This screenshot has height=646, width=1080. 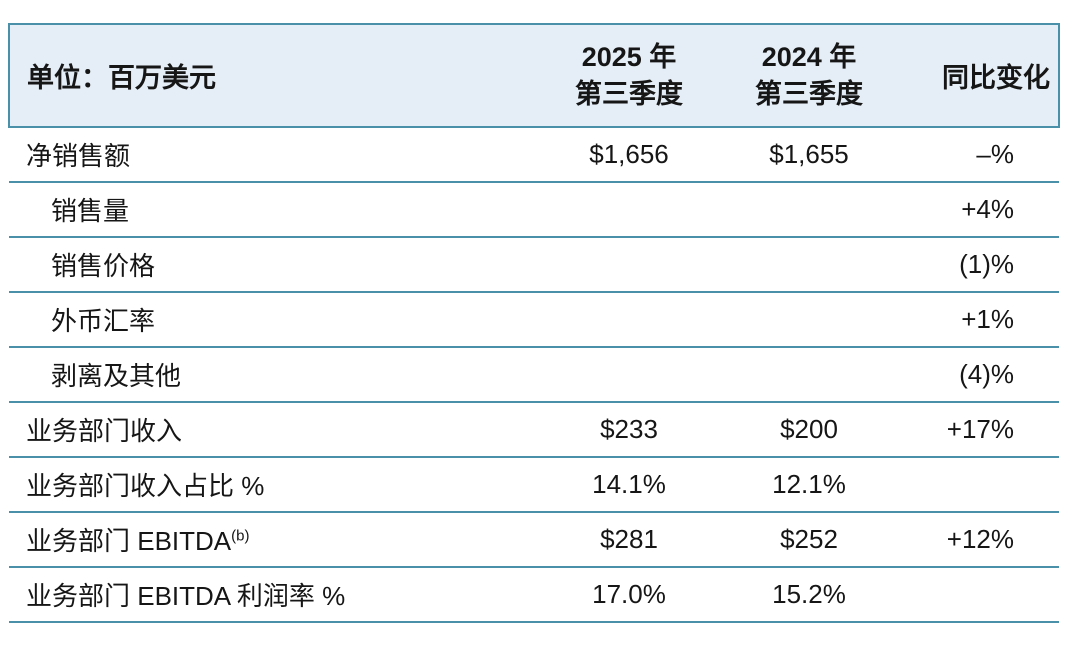 I want to click on value-2024: 15.2%, so click(x=809, y=595).